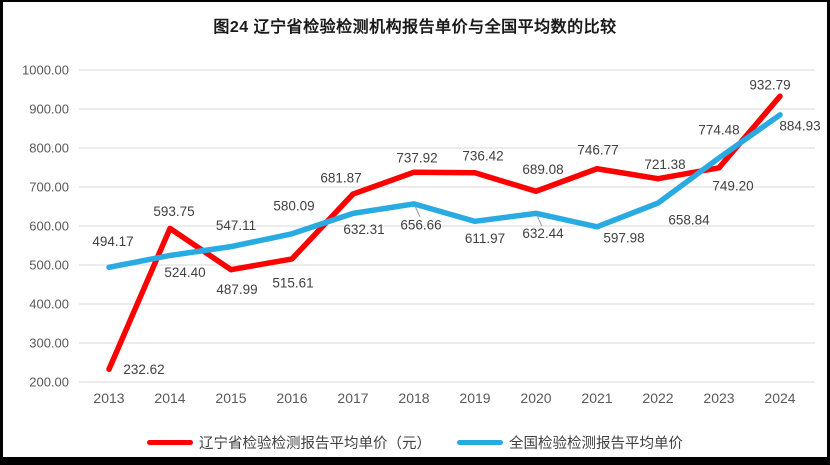  What do you see at coordinates (170, 442) in the screenshot?
I see `legend-red-line-swatch` at bounding box center [170, 442].